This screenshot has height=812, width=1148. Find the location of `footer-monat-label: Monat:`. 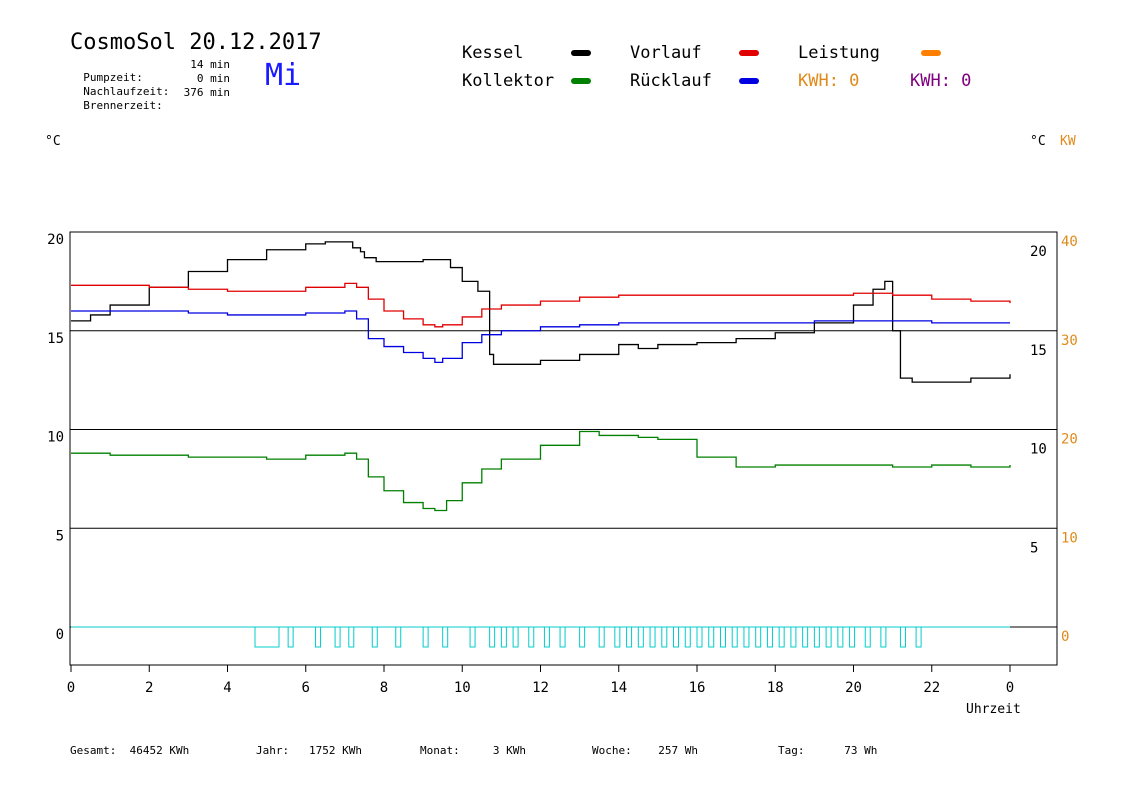

footer-monat-label: Monat: is located at coordinates (440, 750).